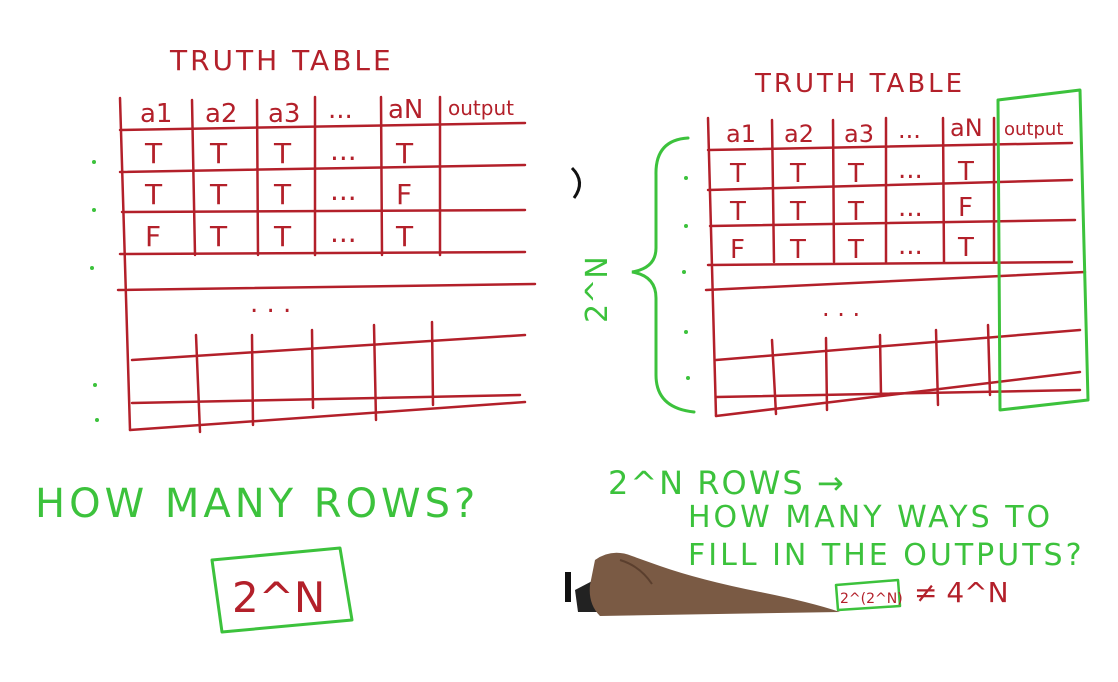 The height and width of the screenshot is (682, 1118). What do you see at coordinates (278, 597) in the screenshot?
I see `left-answer: 2^N` at bounding box center [278, 597].